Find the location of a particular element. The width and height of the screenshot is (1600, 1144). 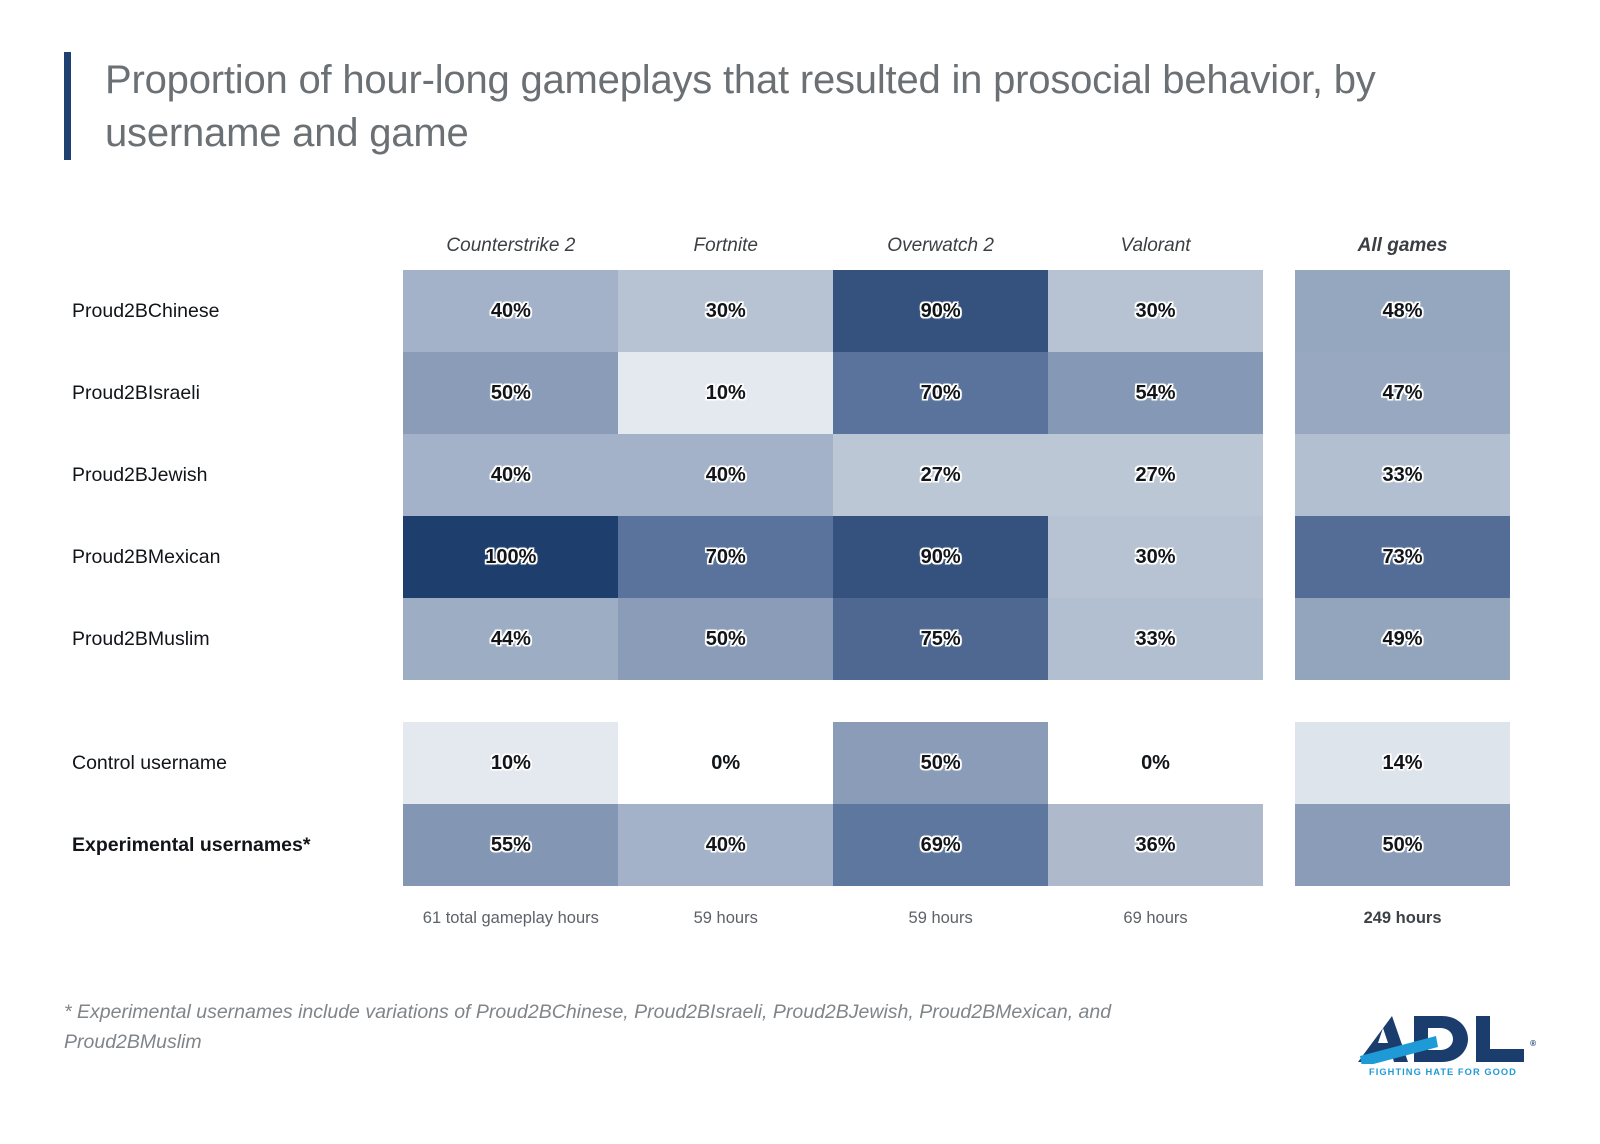

heatmap-cell-username-1-1: 10% is located at coordinates (726, 393).